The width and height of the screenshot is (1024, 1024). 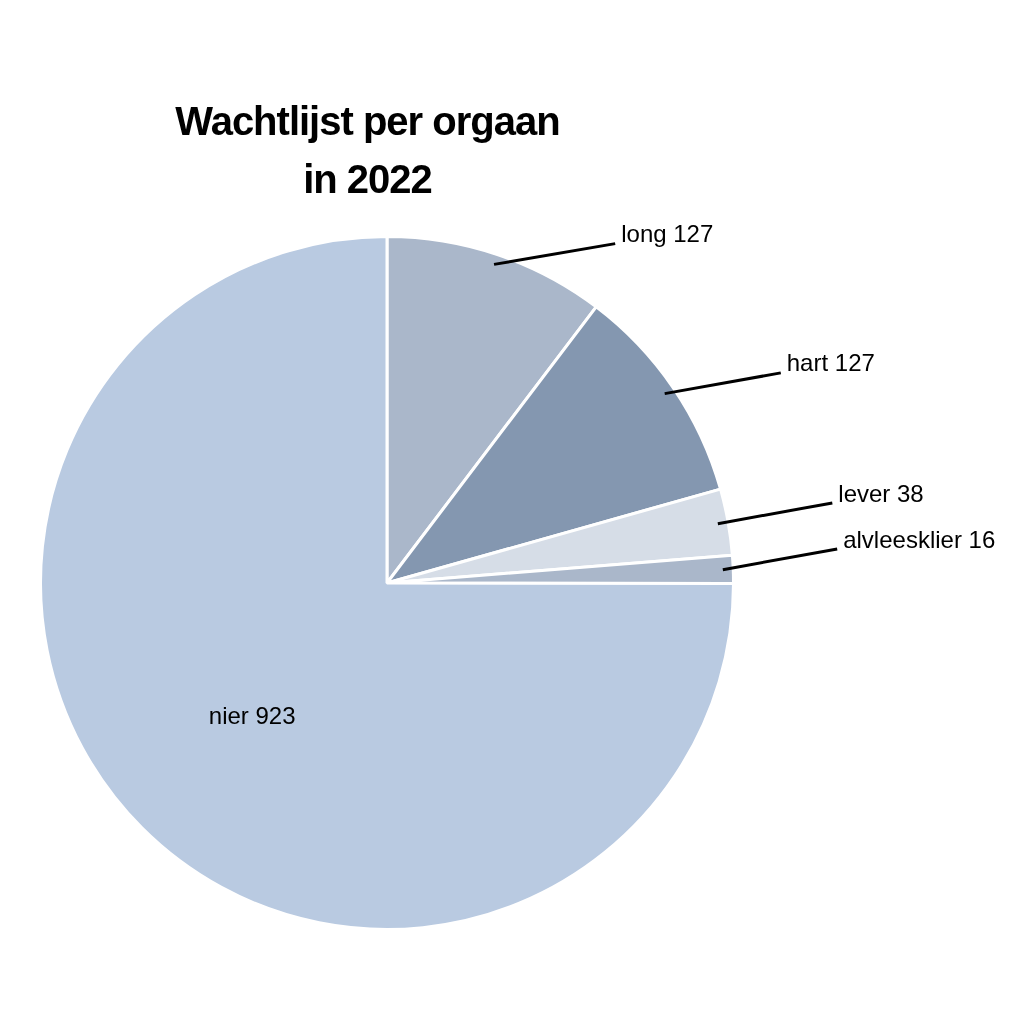 I want to click on slice-label: lever, so click(x=868, y=493).